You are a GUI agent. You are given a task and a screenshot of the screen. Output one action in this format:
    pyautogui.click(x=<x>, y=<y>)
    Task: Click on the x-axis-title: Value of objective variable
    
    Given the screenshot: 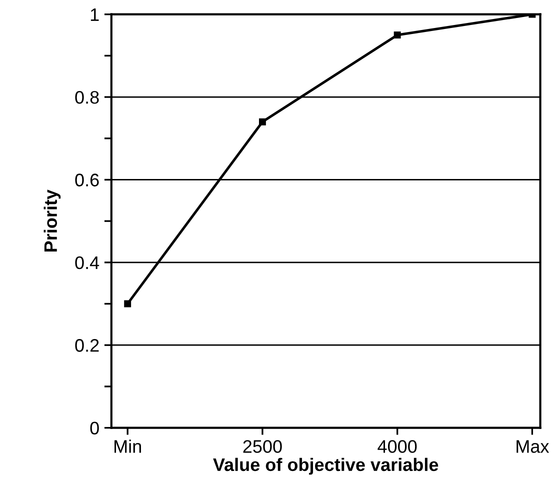 What is the action you would take?
    pyautogui.click(x=325, y=466)
    